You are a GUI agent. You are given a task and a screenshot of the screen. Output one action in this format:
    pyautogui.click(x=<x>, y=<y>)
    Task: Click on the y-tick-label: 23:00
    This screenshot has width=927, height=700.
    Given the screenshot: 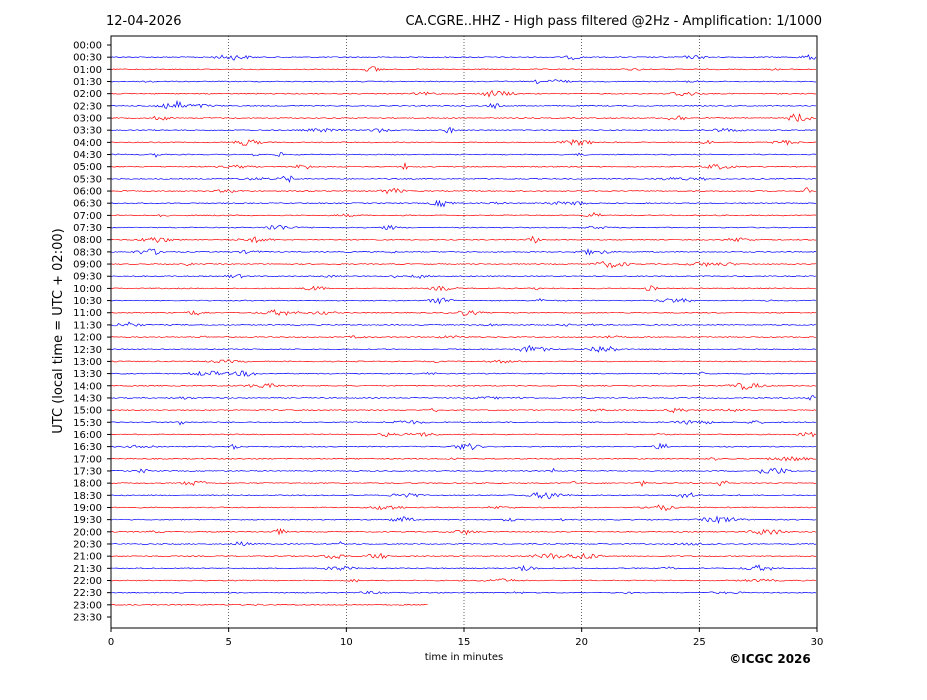 What is the action you would take?
    pyautogui.click(x=87, y=605)
    